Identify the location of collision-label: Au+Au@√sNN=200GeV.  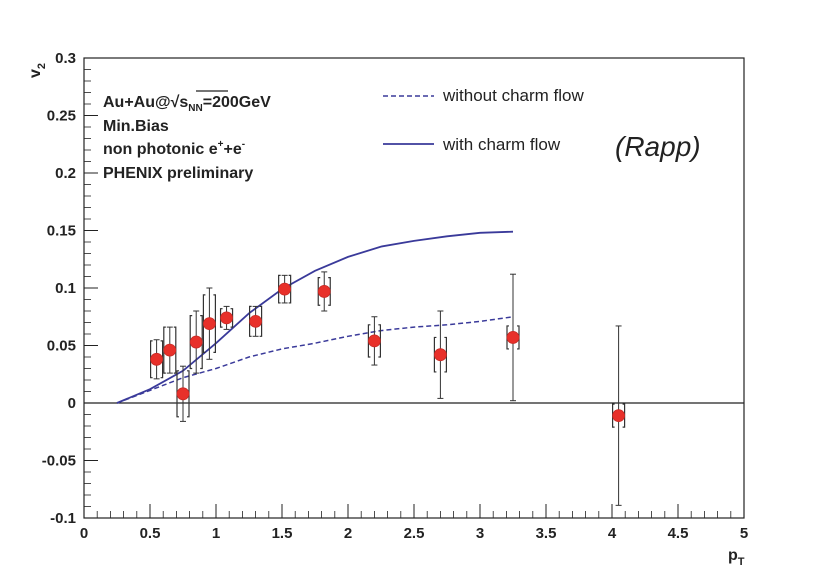
(187, 104).